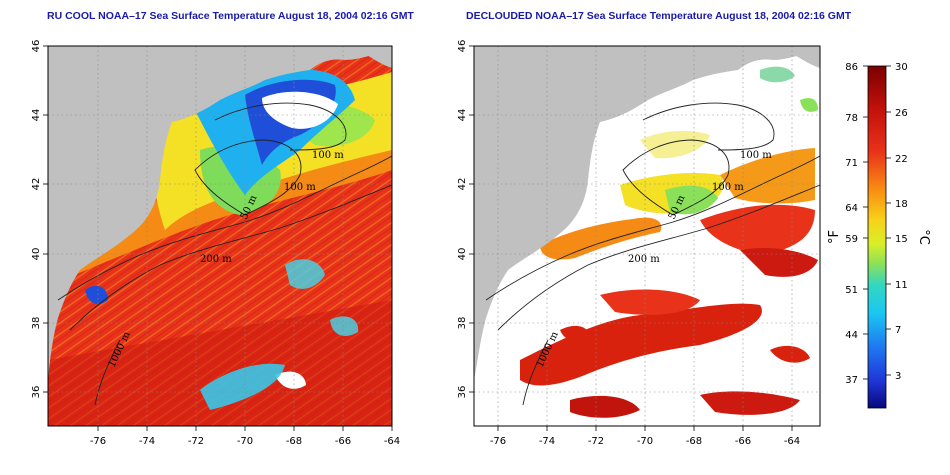 The height and width of the screenshot is (475, 950). I want to click on colorbar-f-tick: 86, so click(851, 67).